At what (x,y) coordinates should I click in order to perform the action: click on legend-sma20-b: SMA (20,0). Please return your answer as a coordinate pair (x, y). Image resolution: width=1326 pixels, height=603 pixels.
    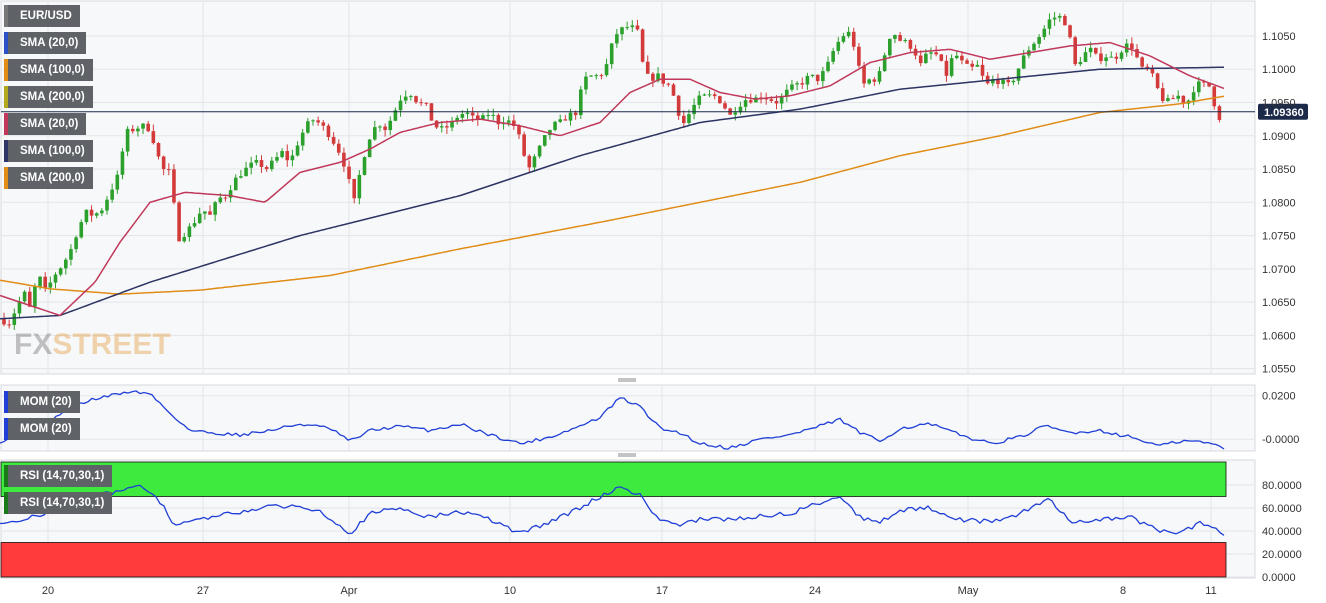
    Looking at the image, I should click on (45, 124).